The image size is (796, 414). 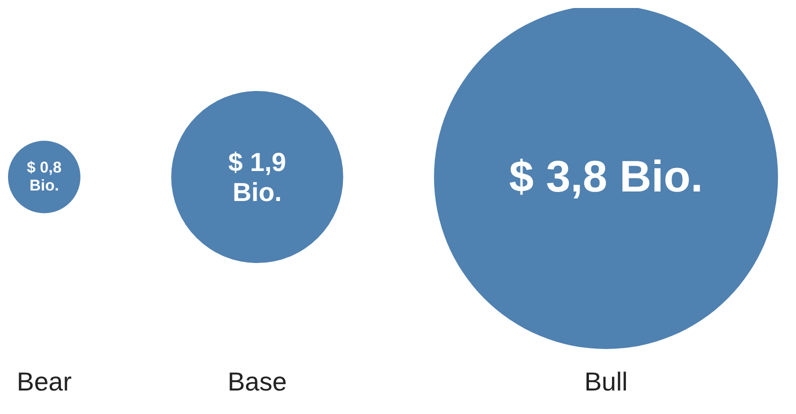 What do you see at coordinates (257, 381) in the screenshot?
I see `category-label: Base` at bounding box center [257, 381].